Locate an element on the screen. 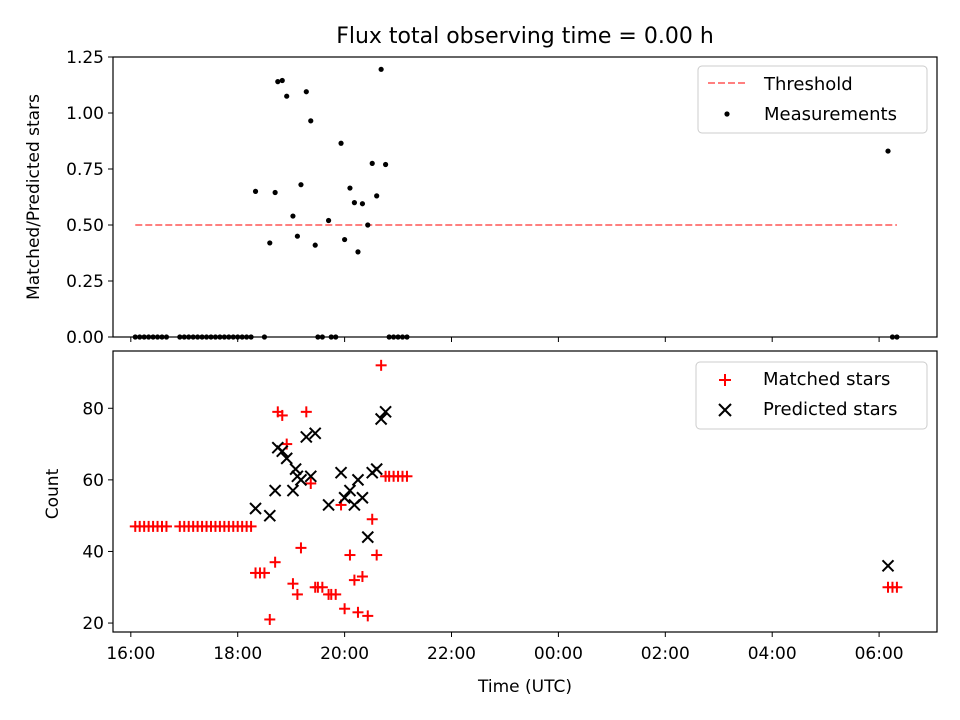  count-legend: Matched stars Predicted stars is located at coordinates (811, 395).